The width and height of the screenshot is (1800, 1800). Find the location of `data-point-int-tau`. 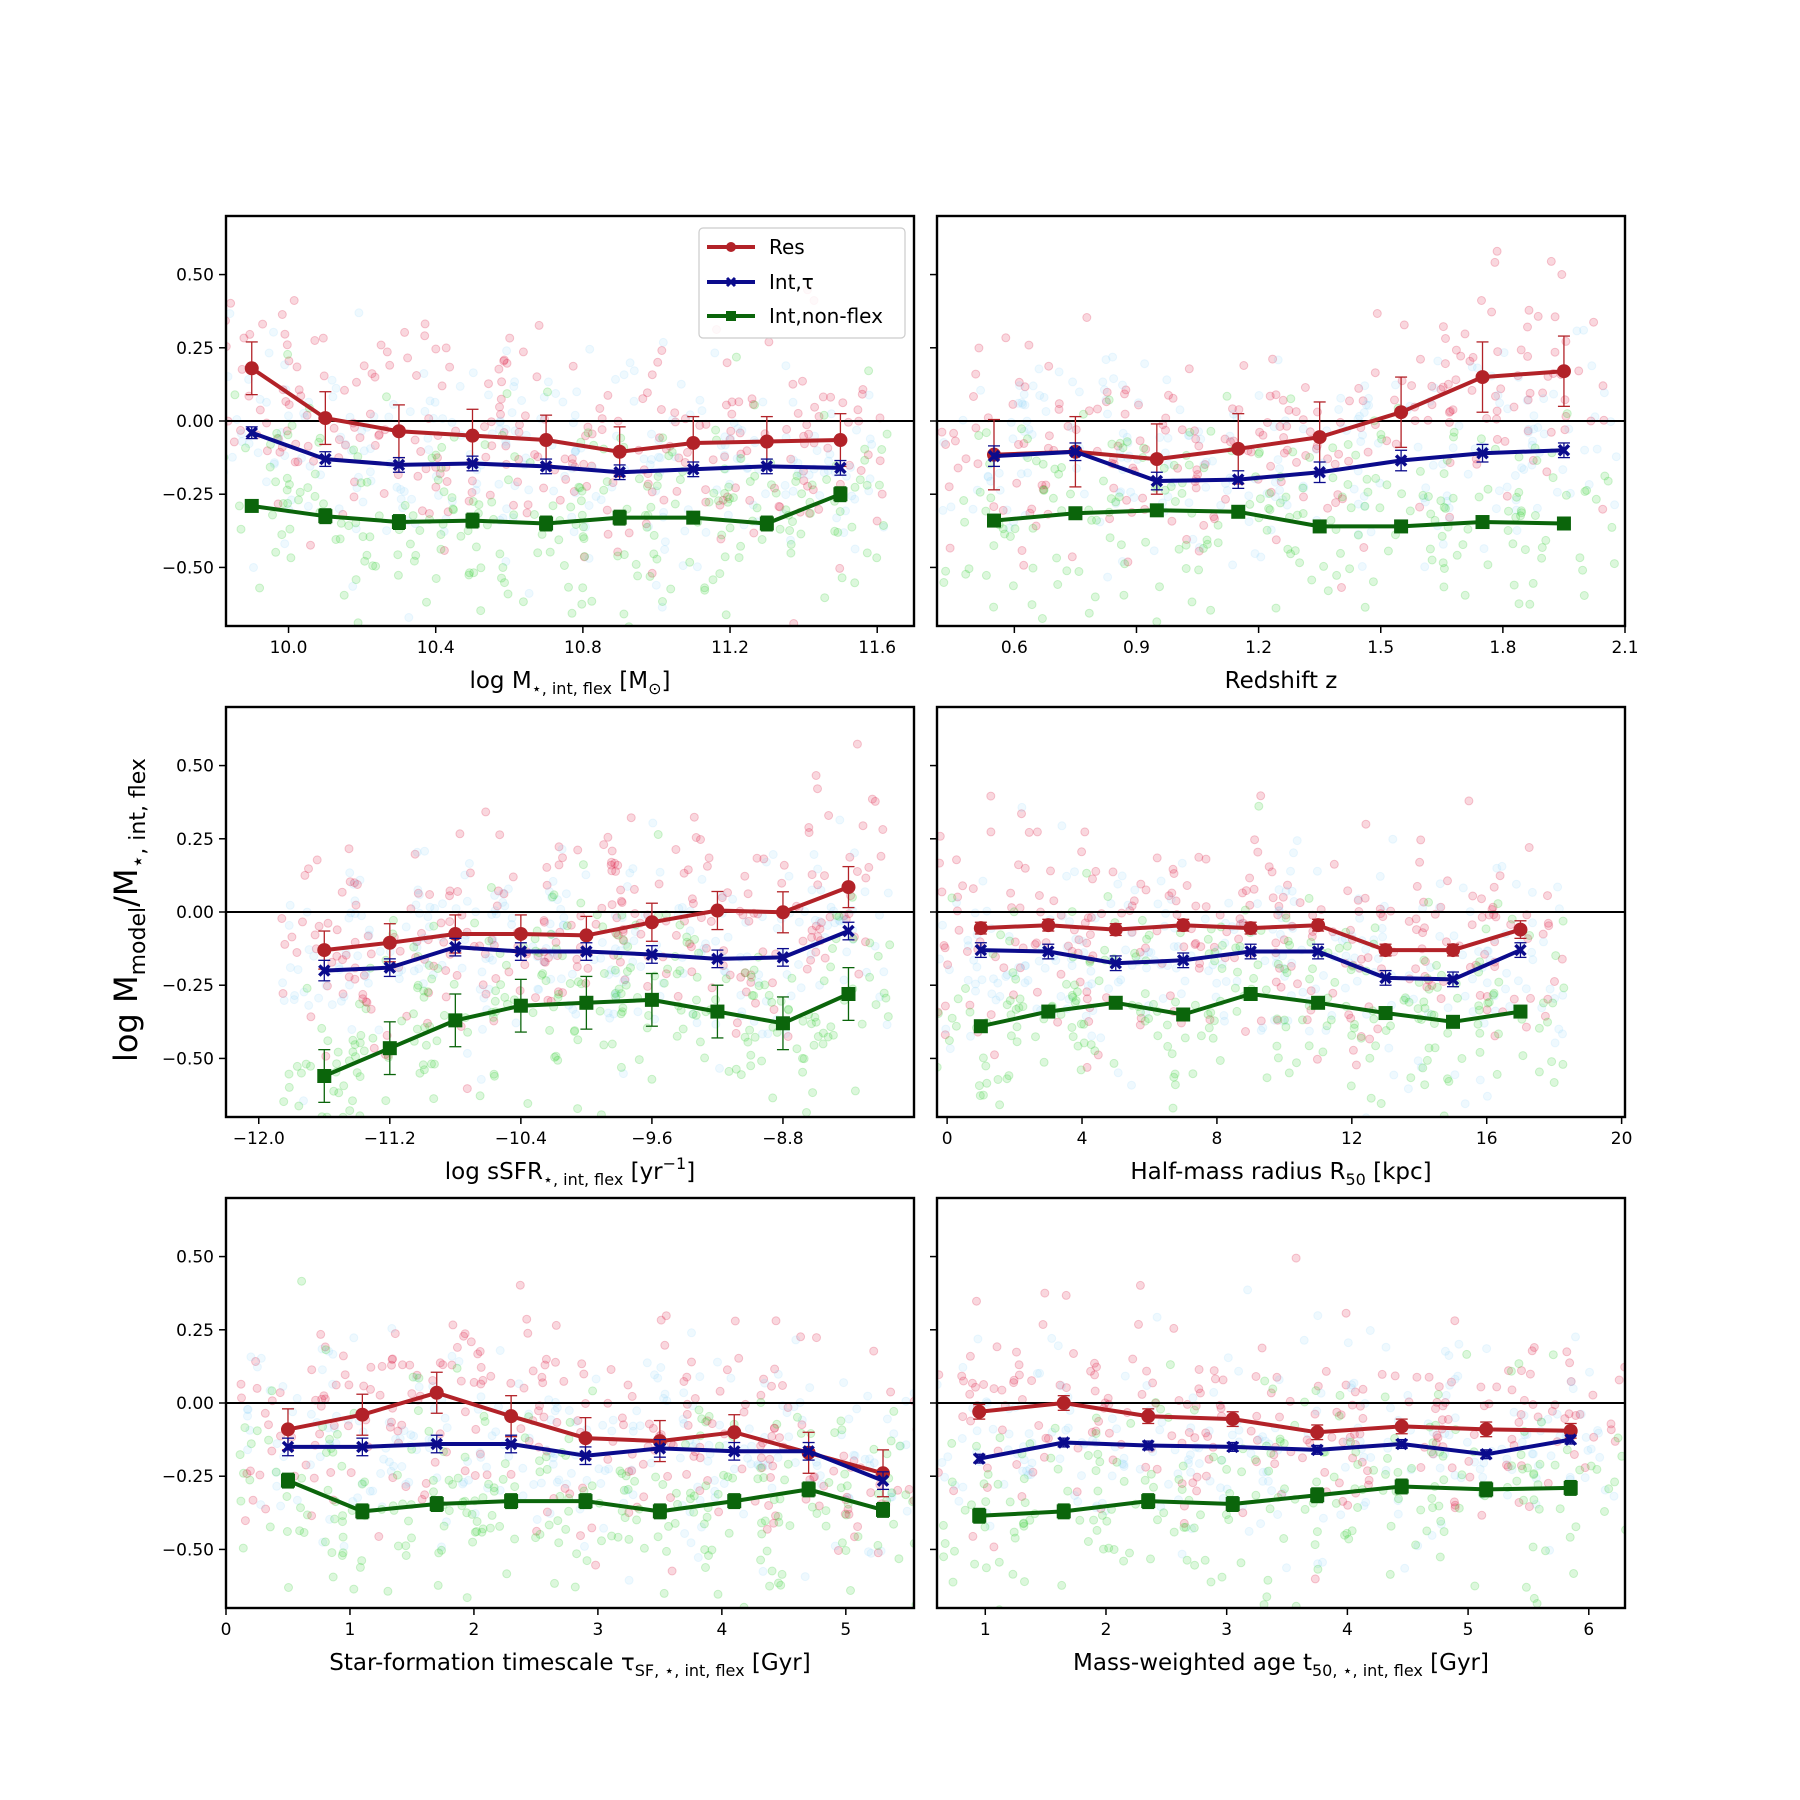

data-point-int-tau is located at coordinates (1157, 481).